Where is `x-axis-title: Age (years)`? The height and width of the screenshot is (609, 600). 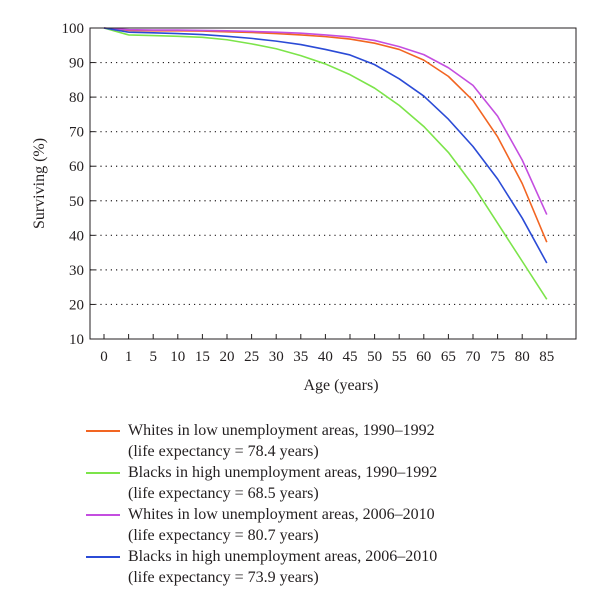 x-axis-title: Age (years) is located at coordinates (340, 385).